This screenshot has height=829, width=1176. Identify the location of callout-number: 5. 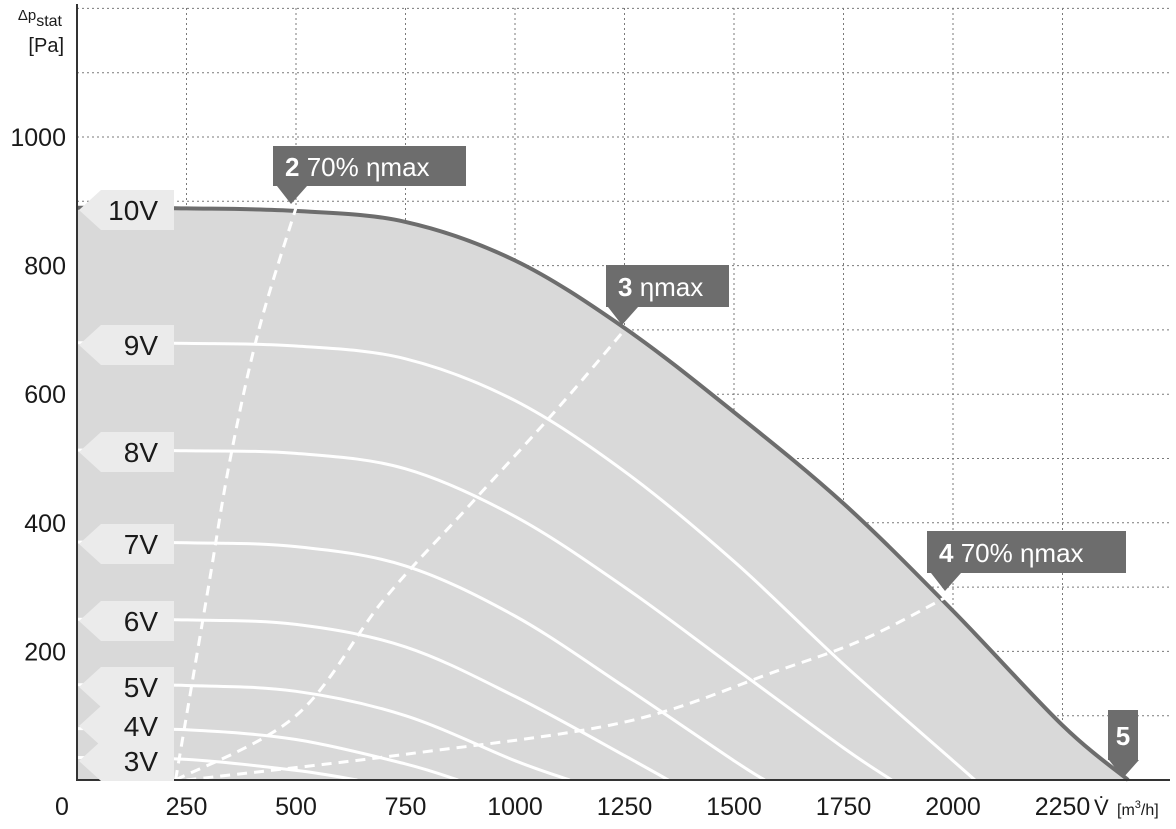
(1123, 736).